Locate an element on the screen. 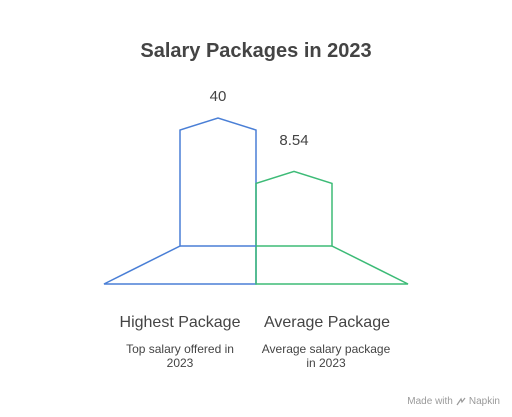 The image size is (512, 417). footer-attribution: Made with Napkin is located at coordinates (453, 401).